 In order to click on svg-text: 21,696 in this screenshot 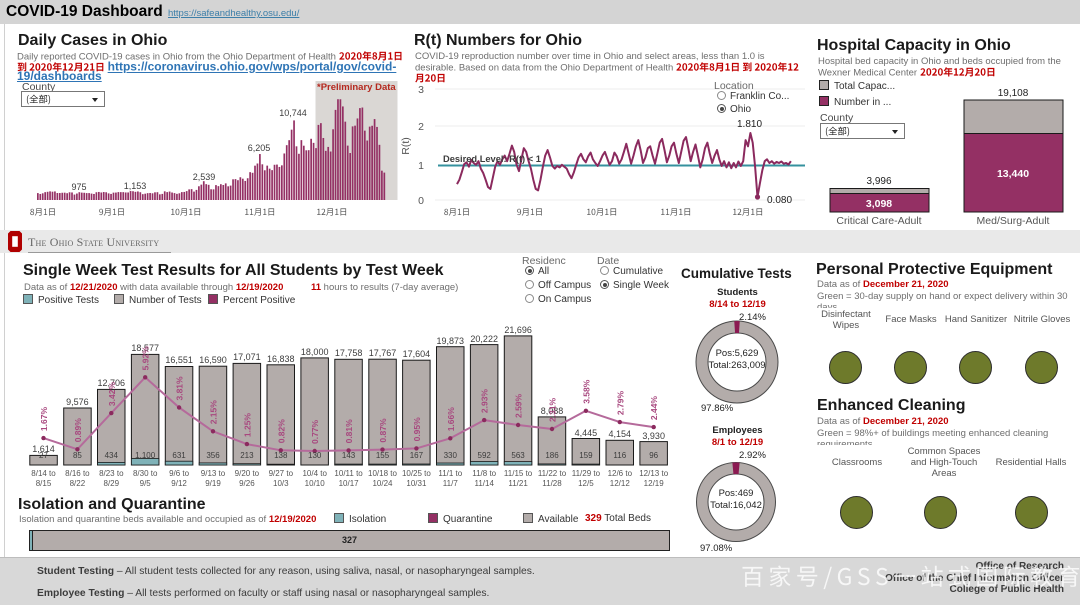, I will do `click(518, 330)`.